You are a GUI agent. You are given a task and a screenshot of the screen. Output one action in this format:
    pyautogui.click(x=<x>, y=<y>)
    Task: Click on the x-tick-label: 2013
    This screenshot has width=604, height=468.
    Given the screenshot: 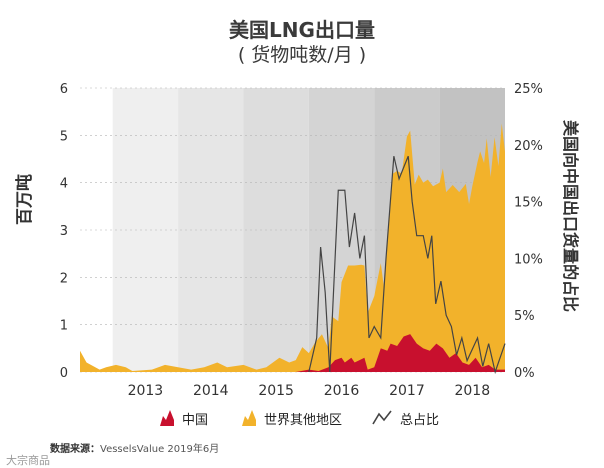 What is the action you would take?
    pyautogui.click(x=146, y=391)
    